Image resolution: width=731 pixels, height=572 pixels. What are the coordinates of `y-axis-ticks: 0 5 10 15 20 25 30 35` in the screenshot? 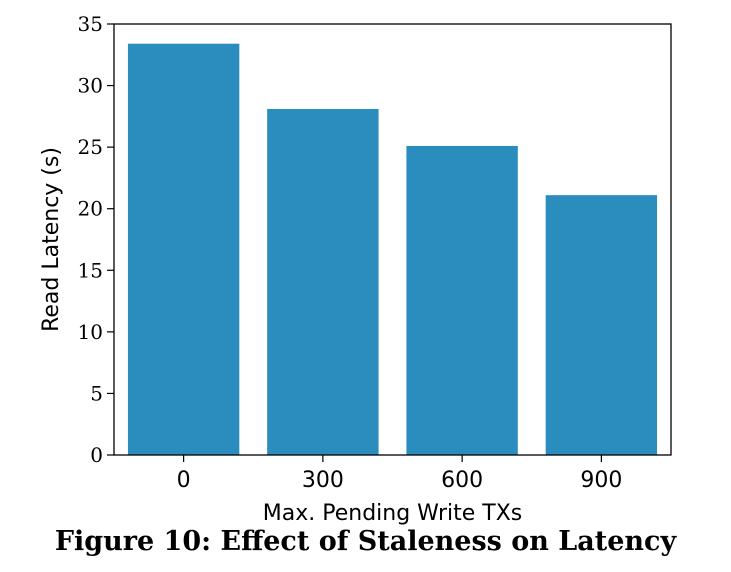 It's located at (96, 239).